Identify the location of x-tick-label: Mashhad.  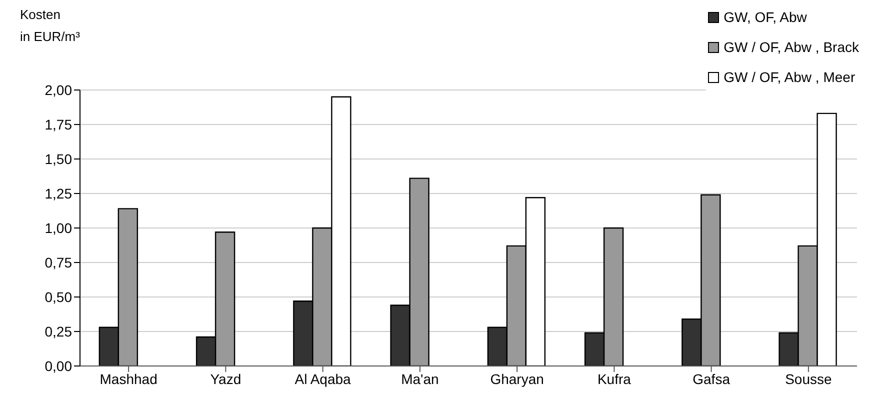
(129, 378).